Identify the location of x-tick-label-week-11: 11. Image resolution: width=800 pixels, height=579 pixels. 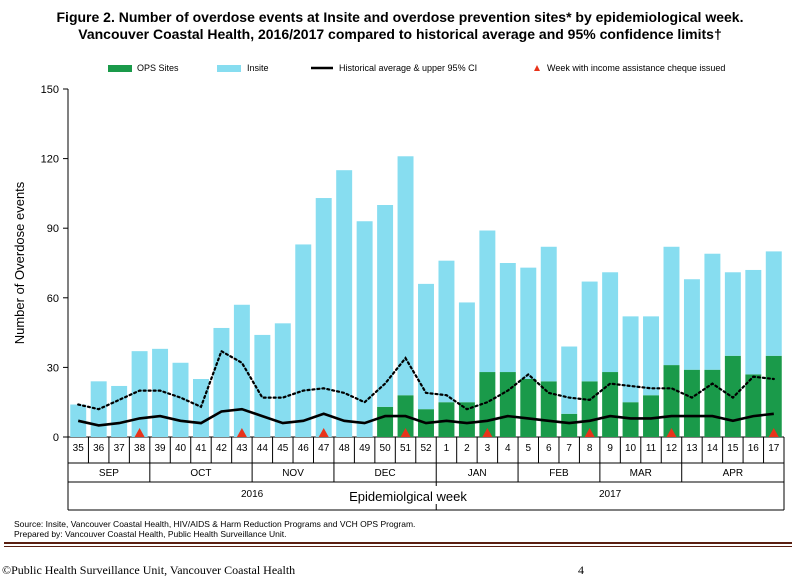
(651, 448).